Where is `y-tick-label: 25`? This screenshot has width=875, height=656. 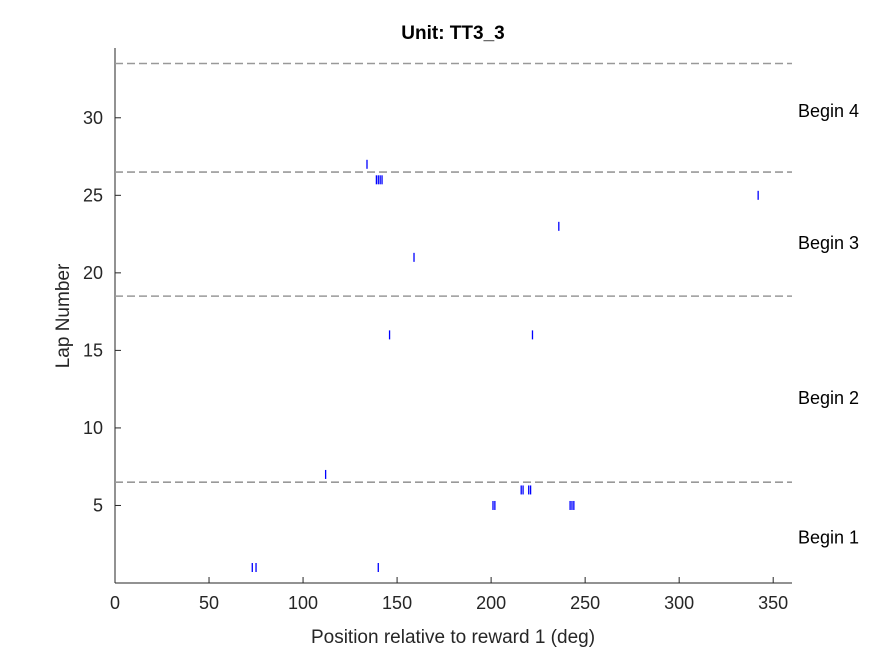 y-tick-label: 25 is located at coordinates (93, 195).